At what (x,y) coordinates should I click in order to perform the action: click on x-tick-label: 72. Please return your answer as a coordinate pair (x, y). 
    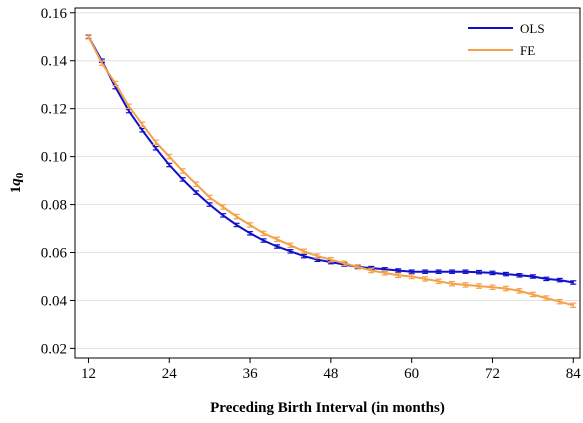
    Looking at the image, I should click on (492, 374).